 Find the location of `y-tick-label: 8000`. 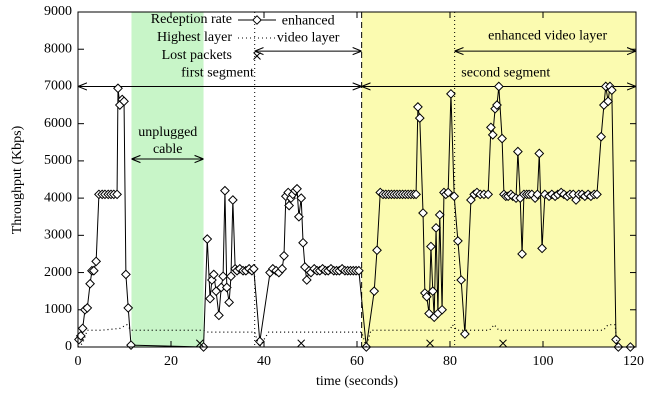

y-tick-label: 8000 is located at coordinates (58, 48).